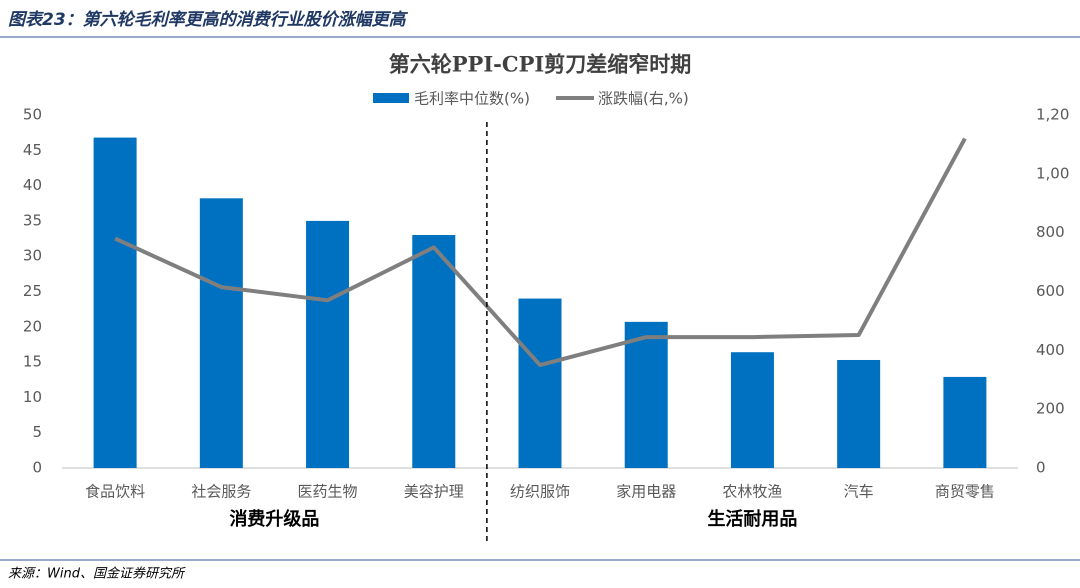 This screenshot has width=1080, height=588. I want to click on y-tick-label: 45, so click(32, 150).